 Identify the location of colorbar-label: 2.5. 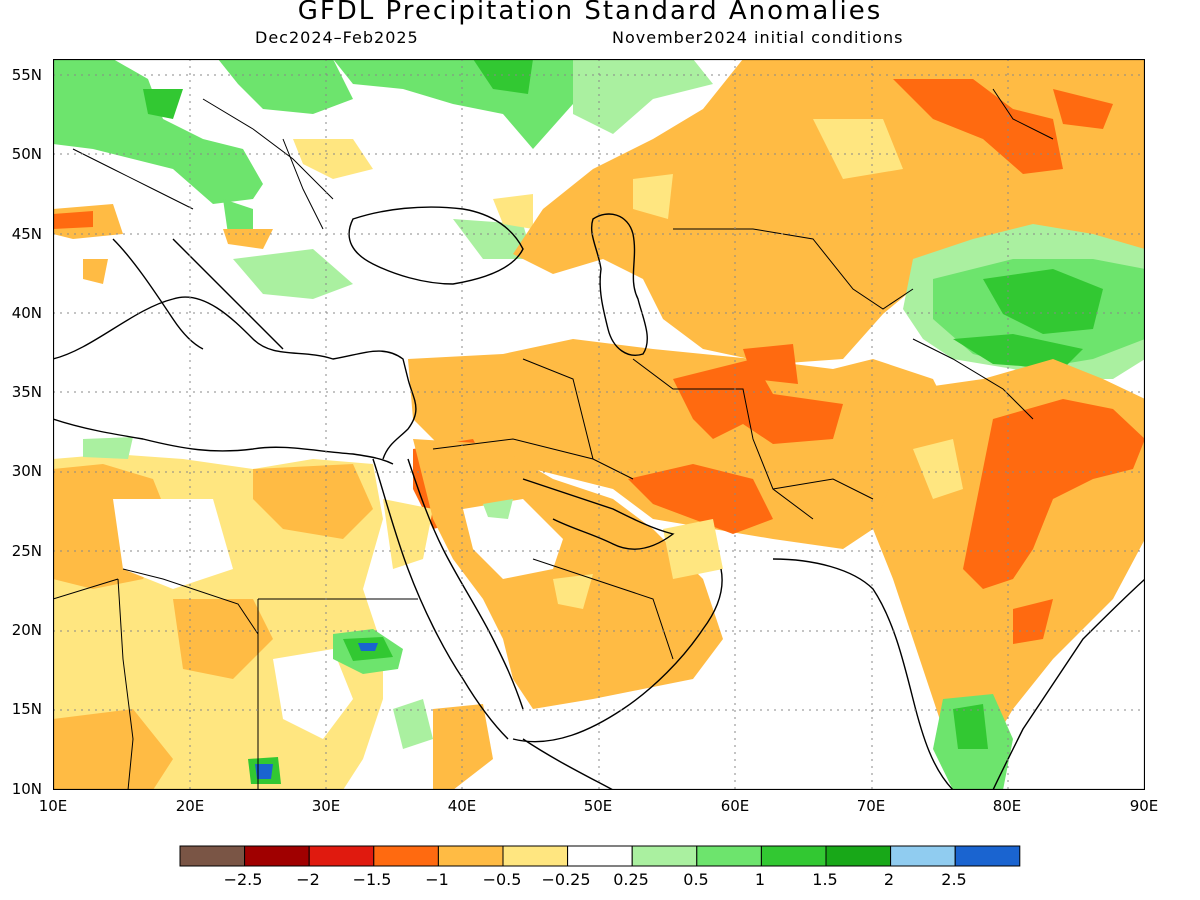
(954, 879).